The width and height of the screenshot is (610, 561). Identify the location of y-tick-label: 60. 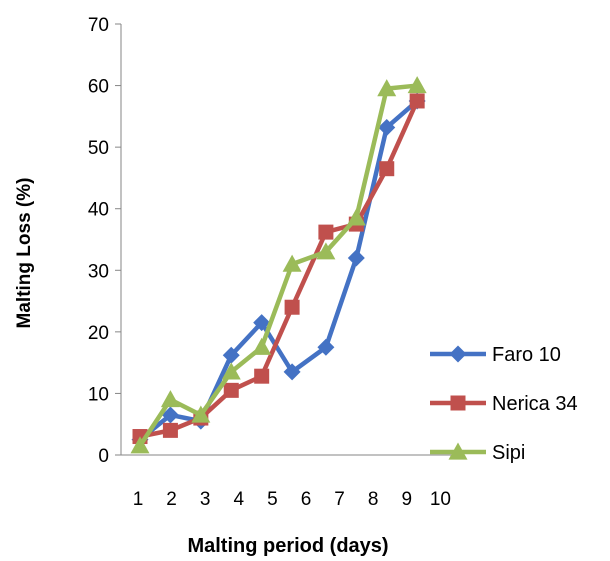
(98, 87).